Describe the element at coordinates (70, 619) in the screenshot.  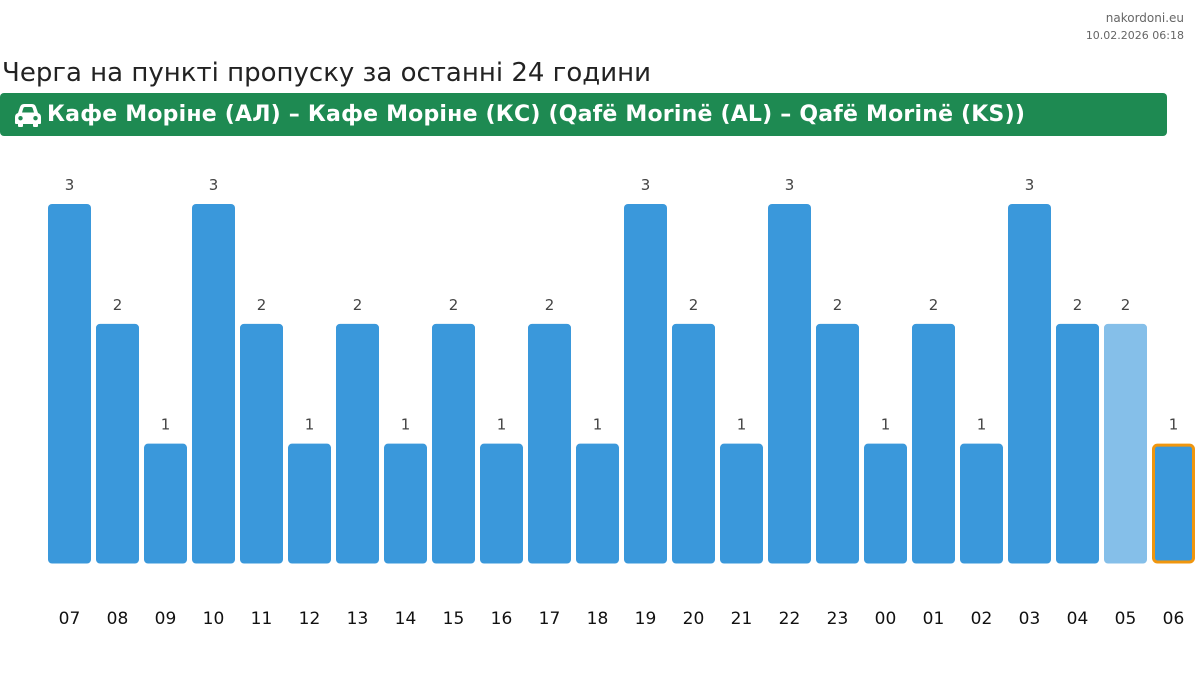
I see `x-tick-label: 07` at that location.